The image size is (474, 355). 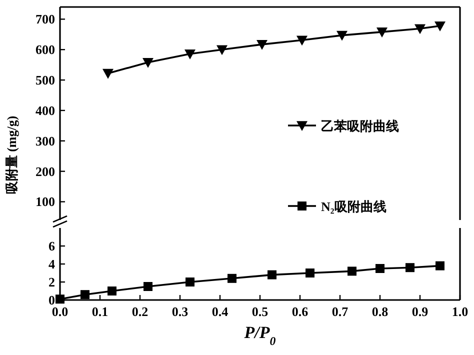 I want to click on x-tick-label: 0.4, so click(x=220, y=311).